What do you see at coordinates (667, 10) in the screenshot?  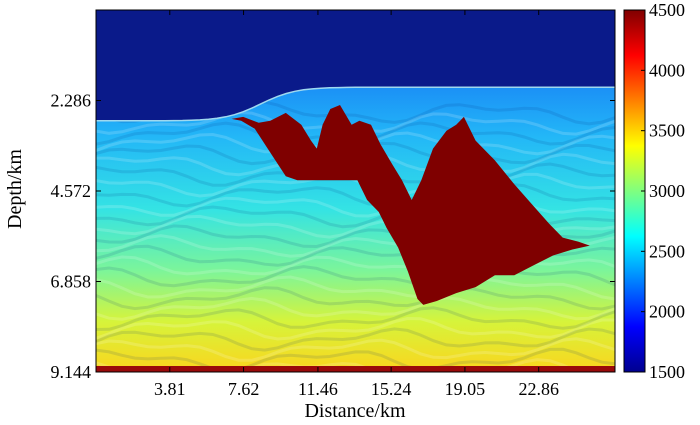 I see `colorbar-tick-label: 4500` at bounding box center [667, 10].